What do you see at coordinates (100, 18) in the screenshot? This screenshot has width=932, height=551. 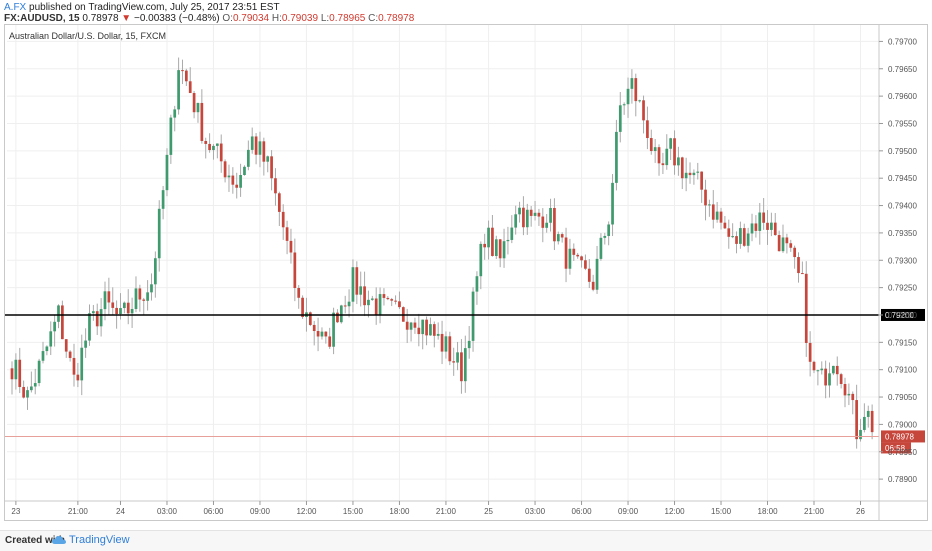 I see `last-price: 0.78978` at bounding box center [100, 18].